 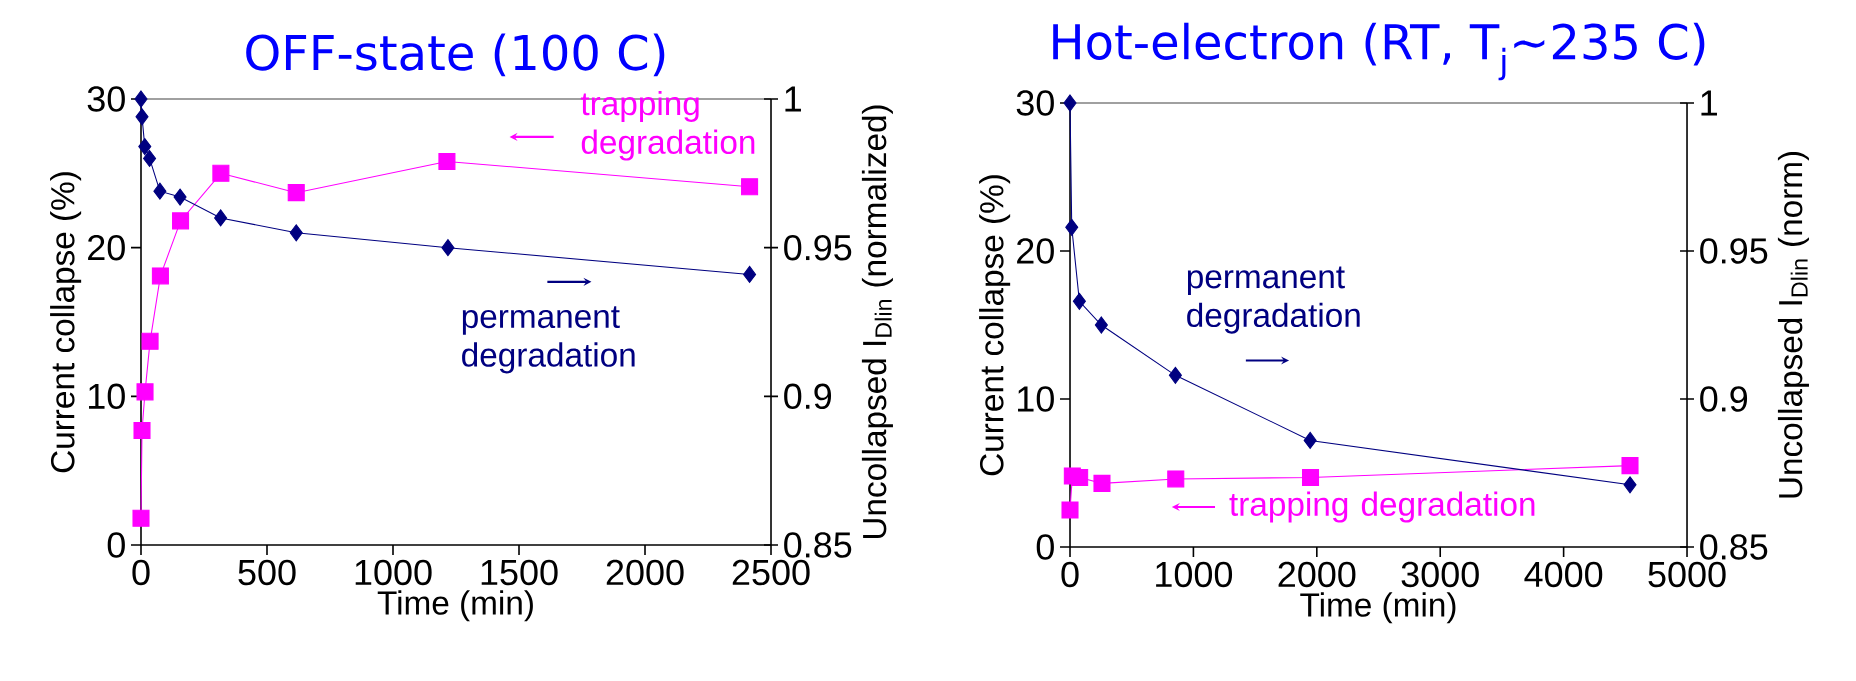 I want to click on x-tick-label: 4000, so click(x=1563, y=574).